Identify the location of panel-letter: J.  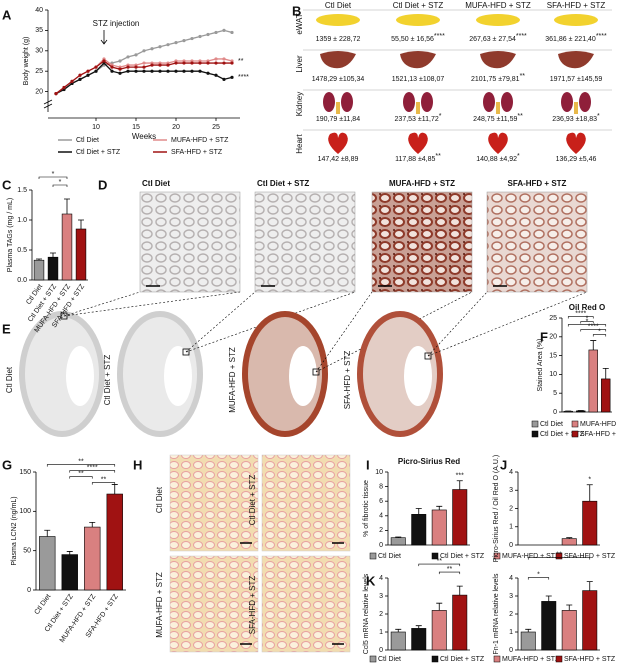
(503, 464).